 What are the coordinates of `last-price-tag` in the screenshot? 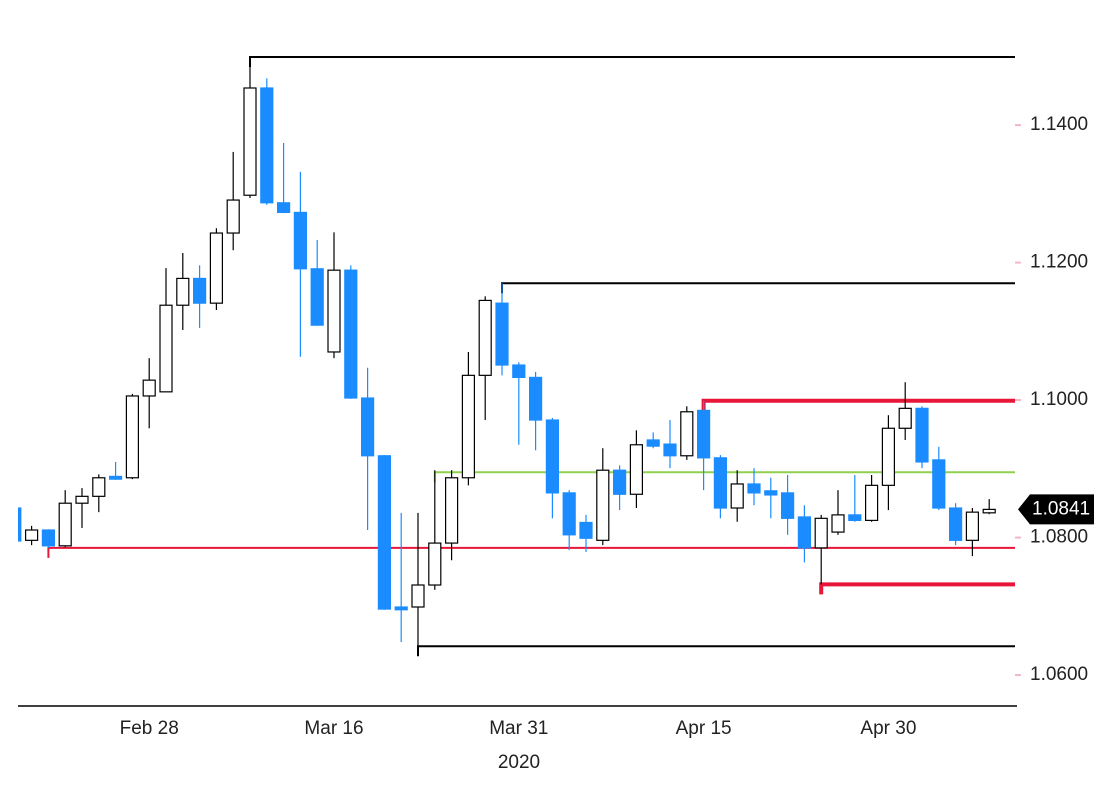 It's located at (1056, 509).